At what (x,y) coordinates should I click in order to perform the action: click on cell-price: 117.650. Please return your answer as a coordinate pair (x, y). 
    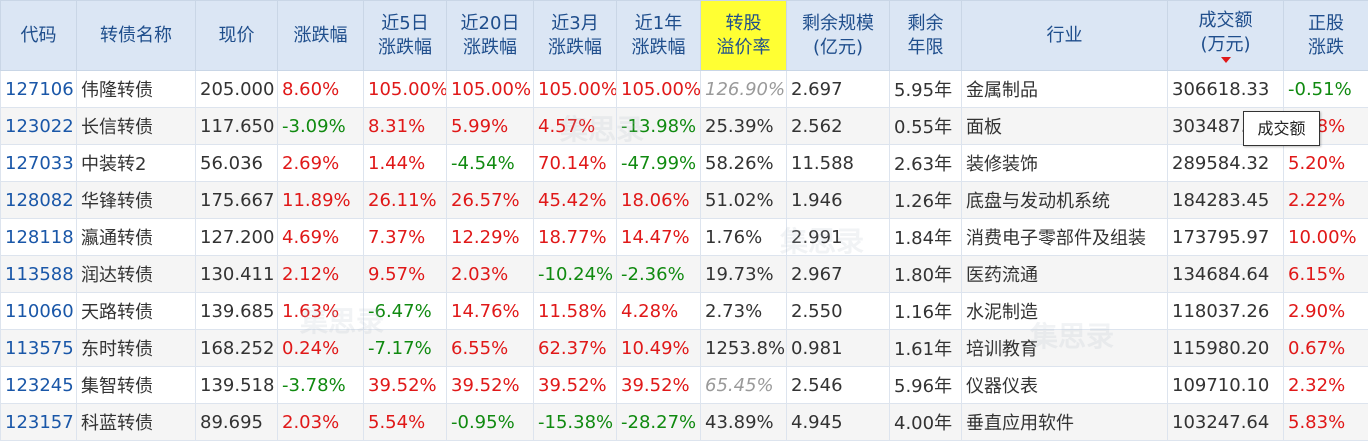
    Looking at the image, I should click on (236, 126).